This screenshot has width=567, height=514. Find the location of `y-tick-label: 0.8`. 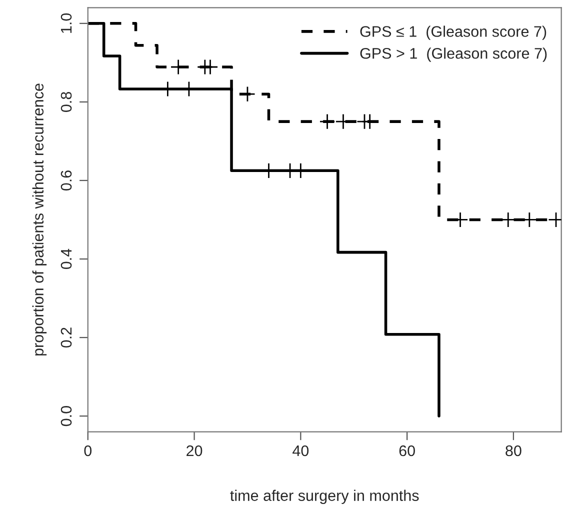

y-tick-label: 0.8 is located at coordinates (66, 102).